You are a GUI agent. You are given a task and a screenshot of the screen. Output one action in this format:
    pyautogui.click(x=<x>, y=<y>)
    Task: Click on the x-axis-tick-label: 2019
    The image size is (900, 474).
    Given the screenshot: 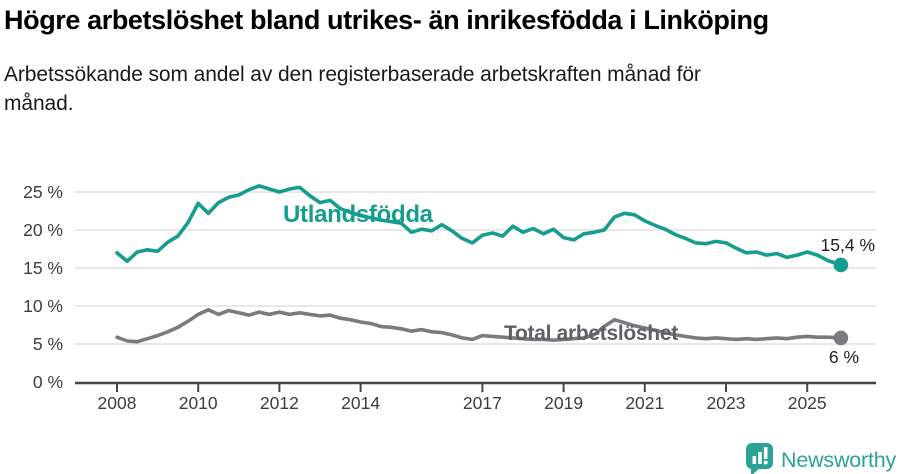 What is the action you would take?
    pyautogui.click(x=563, y=403)
    